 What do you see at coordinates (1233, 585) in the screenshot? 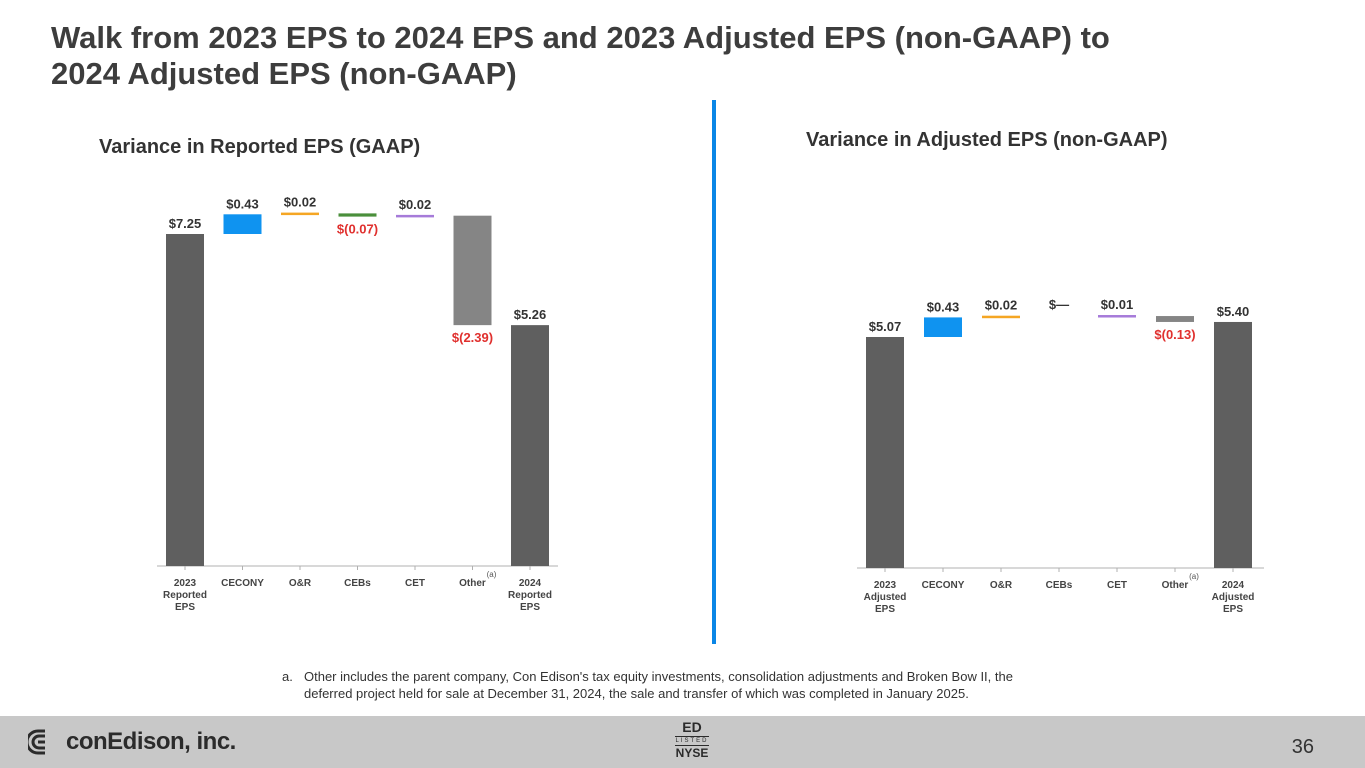
I see `adjusted-category-label: 2024` at bounding box center [1233, 585].